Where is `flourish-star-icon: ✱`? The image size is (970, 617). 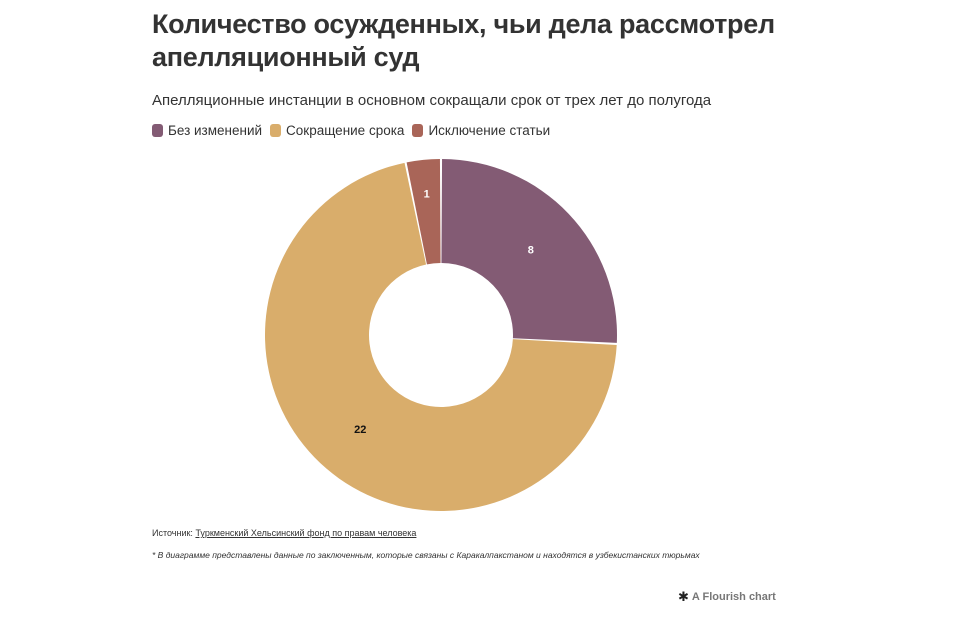
flourish-star-icon: ✱ is located at coordinates (683, 596).